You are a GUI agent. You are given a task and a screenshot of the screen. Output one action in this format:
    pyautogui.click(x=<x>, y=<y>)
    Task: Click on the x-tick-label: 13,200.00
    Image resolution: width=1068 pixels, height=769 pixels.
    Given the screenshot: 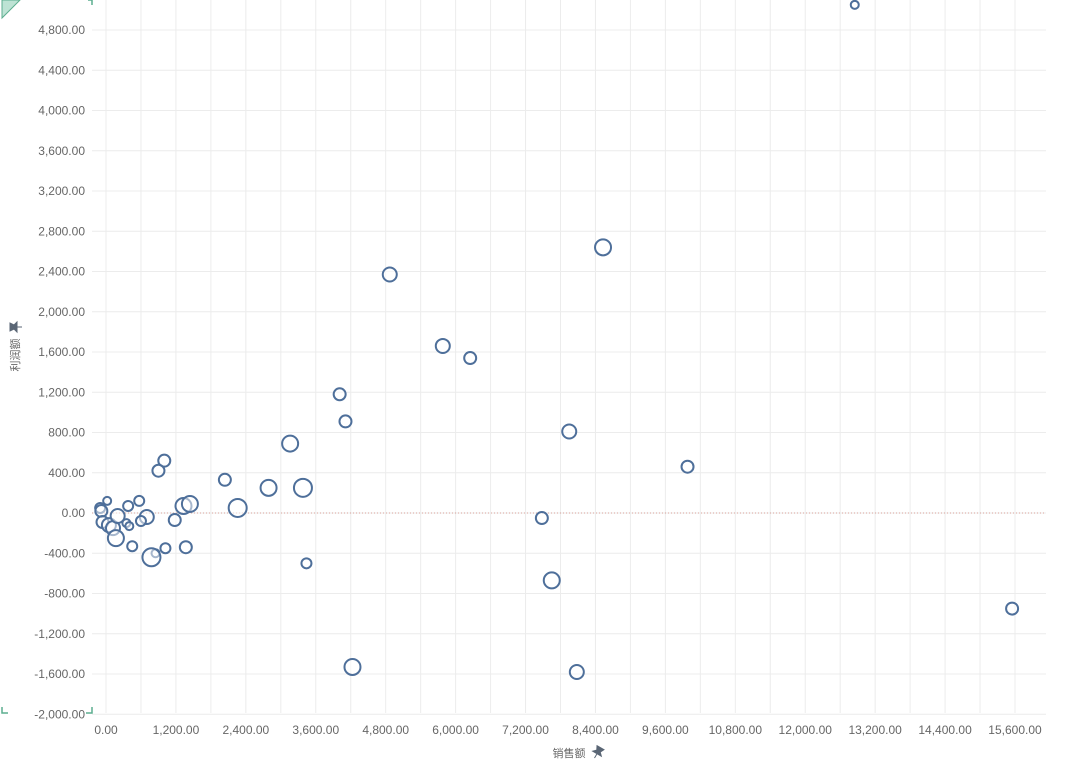 What is the action you would take?
    pyautogui.click(x=875, y=730)
    